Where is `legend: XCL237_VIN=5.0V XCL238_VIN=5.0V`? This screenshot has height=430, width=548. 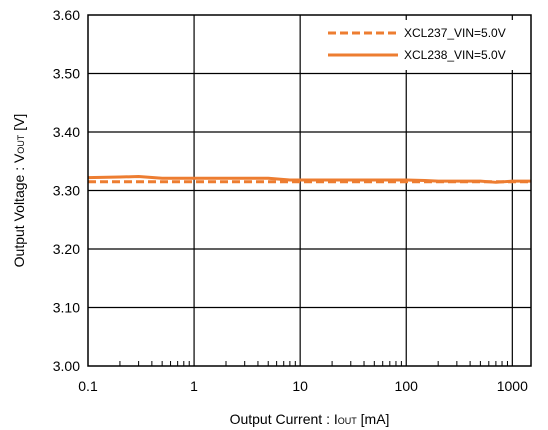
legend: XCL237_VIN=5.0V XCL238_VIN=5.0V is located at coordinates (424, 45).